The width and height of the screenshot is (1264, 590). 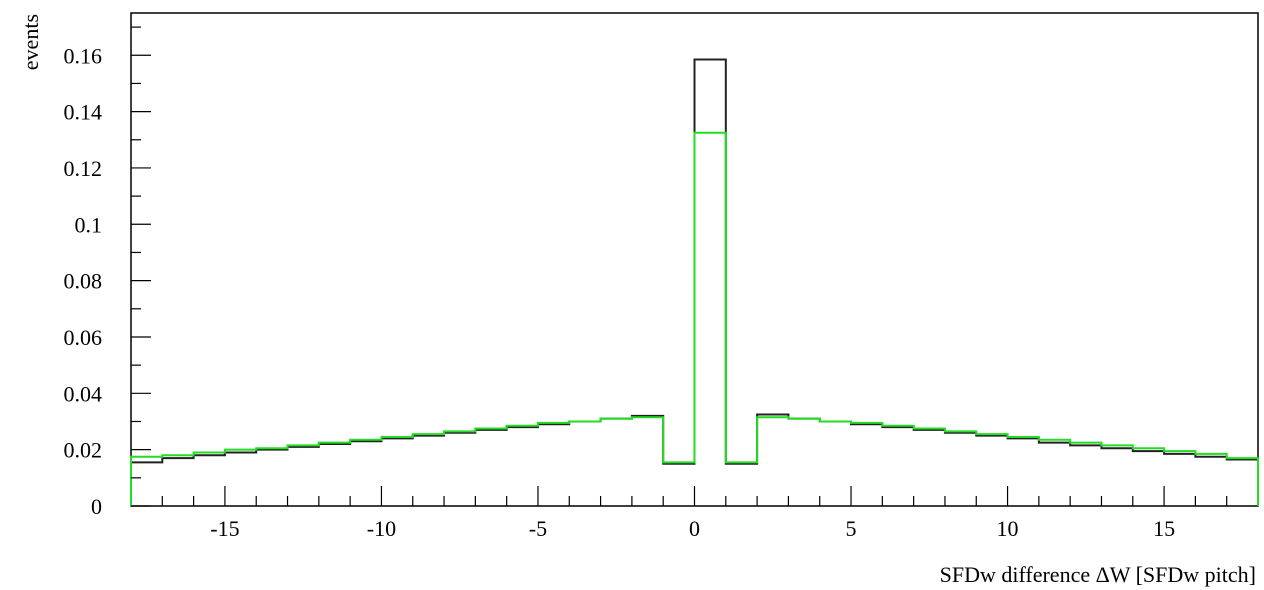 What do you see at coordinates (381, 528) in the screenshot?
I see `x-tick-label: -10` at bounding box center [381, 528].